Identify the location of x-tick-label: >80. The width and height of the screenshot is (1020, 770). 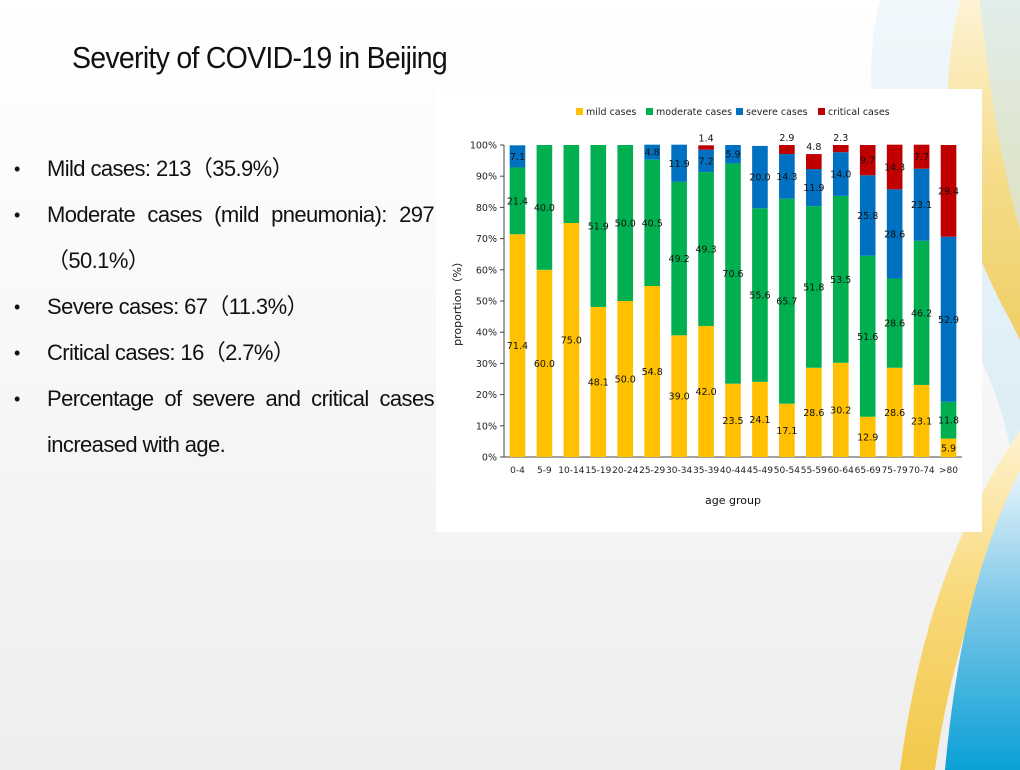
(948, 471).